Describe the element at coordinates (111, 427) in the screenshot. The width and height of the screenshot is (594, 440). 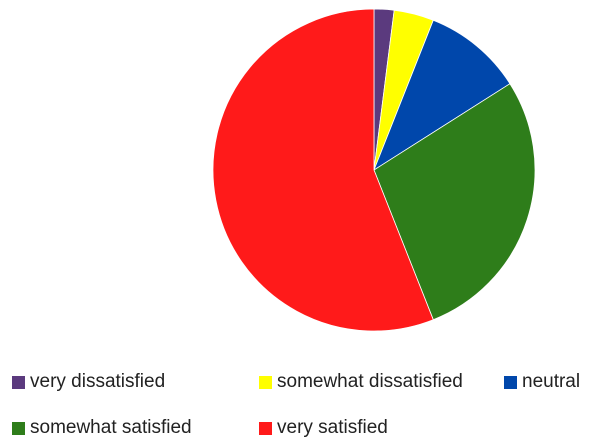
I see `legend-label-somewhat-satisfied: somewhat satisfied` at that location.